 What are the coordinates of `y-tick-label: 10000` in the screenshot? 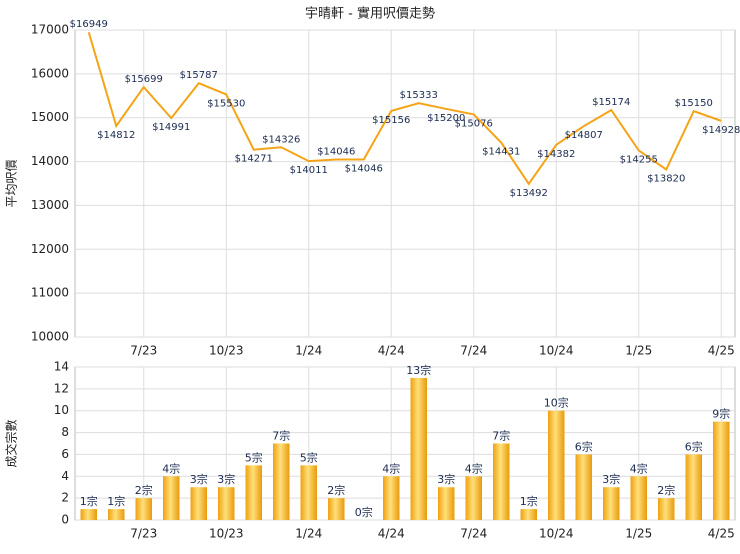 It's located at (50, 337).